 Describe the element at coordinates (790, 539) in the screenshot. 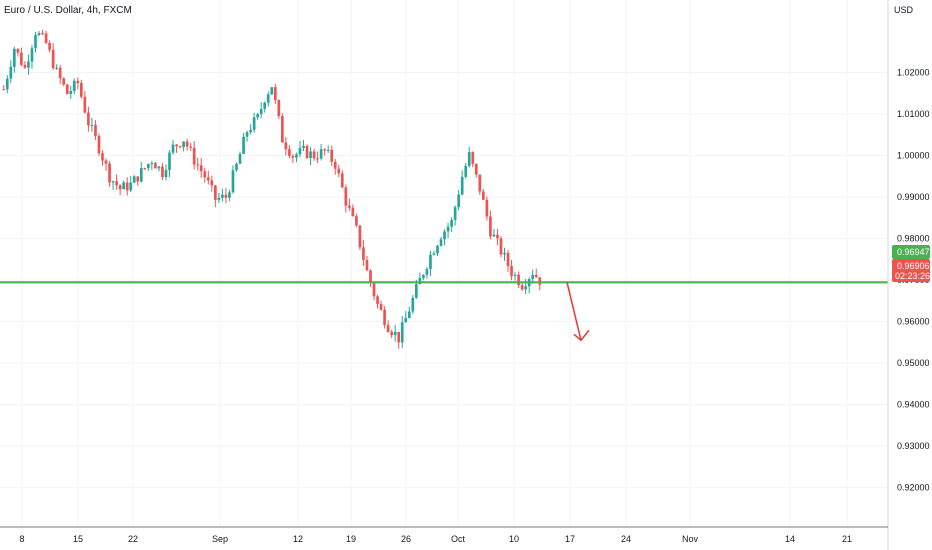

I see `time-tick-label: 14` at that location.